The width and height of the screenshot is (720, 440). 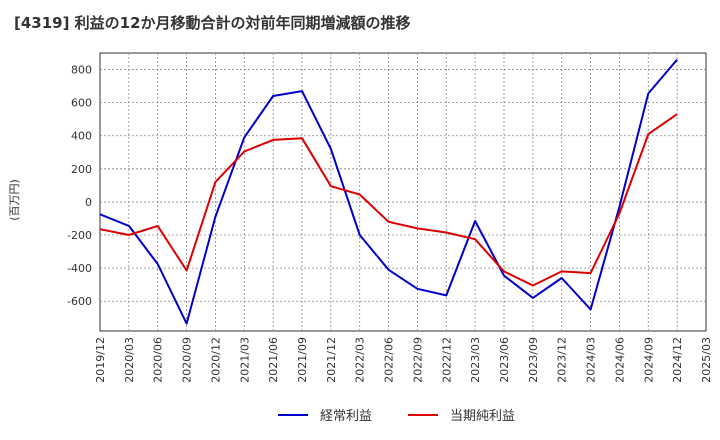 I want to click on y-tick-label: 400, so click(x=81, y=136).